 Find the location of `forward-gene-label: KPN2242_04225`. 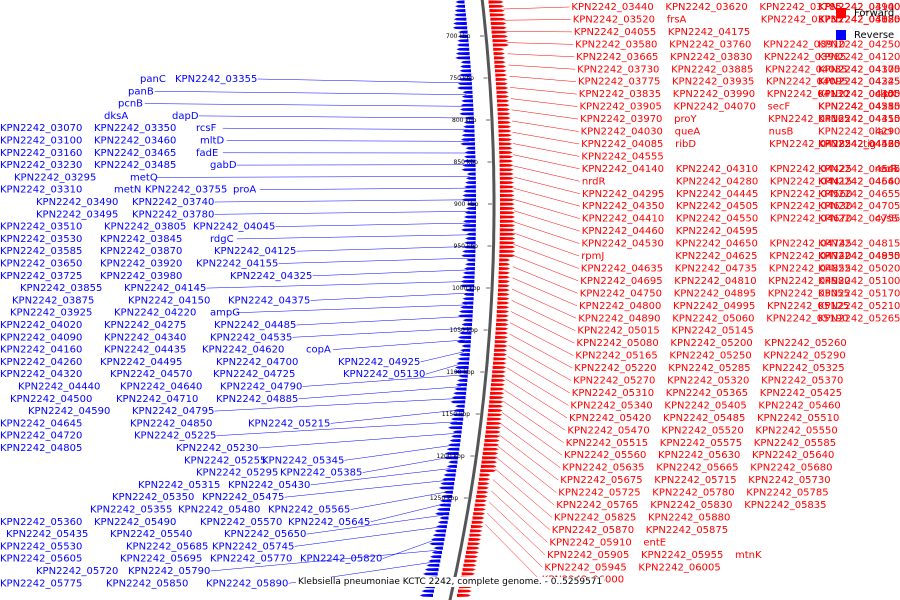

forward-gene-label: KPN2242_04225 is located at coordinates (859, 82).